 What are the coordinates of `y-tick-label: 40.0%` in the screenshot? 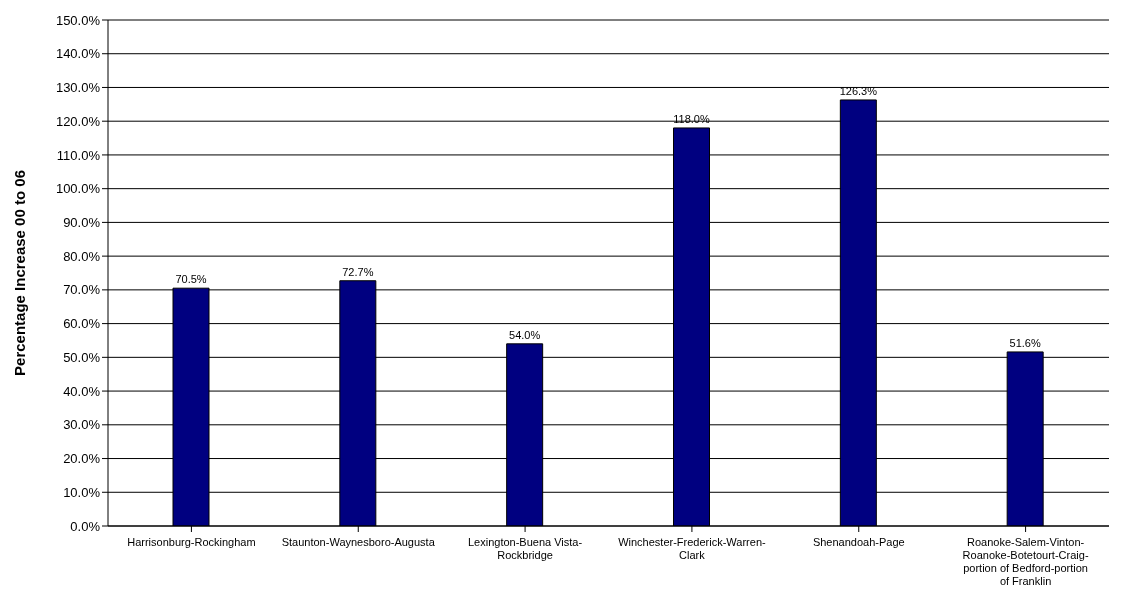 It's located at (82, 391).